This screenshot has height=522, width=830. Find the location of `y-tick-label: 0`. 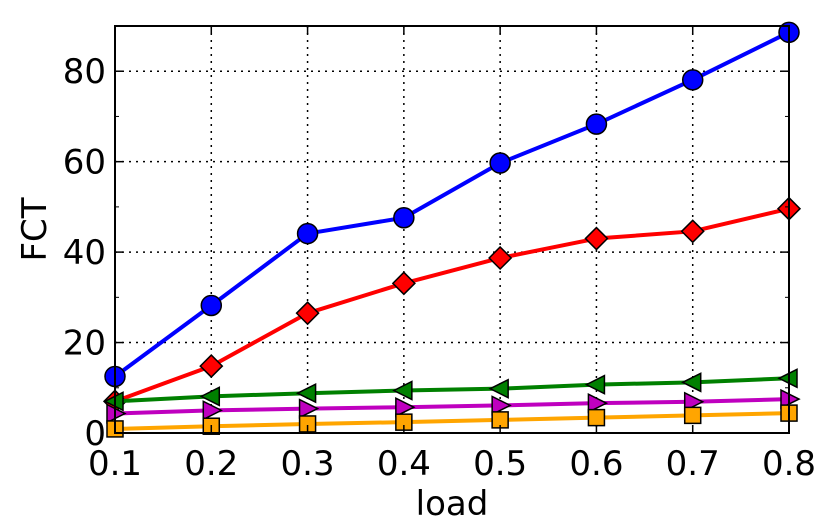

y-tick-label: 0 is located at coordinates (95, 434).